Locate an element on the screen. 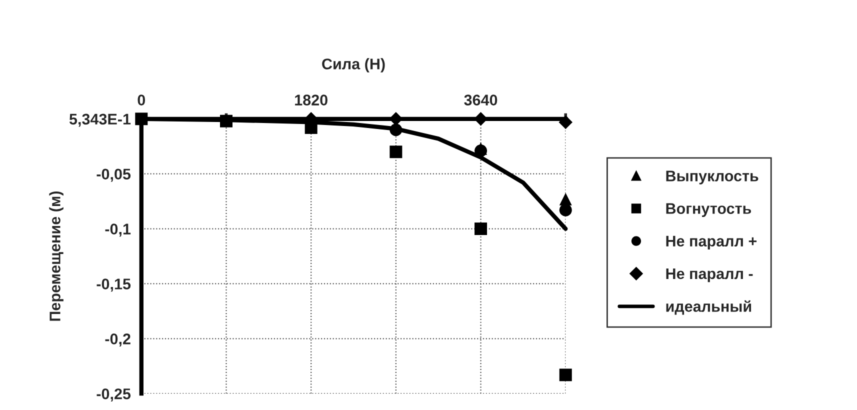 The image size is (857, 410). legend-label: идеальный is located at coordinates (709, 307).